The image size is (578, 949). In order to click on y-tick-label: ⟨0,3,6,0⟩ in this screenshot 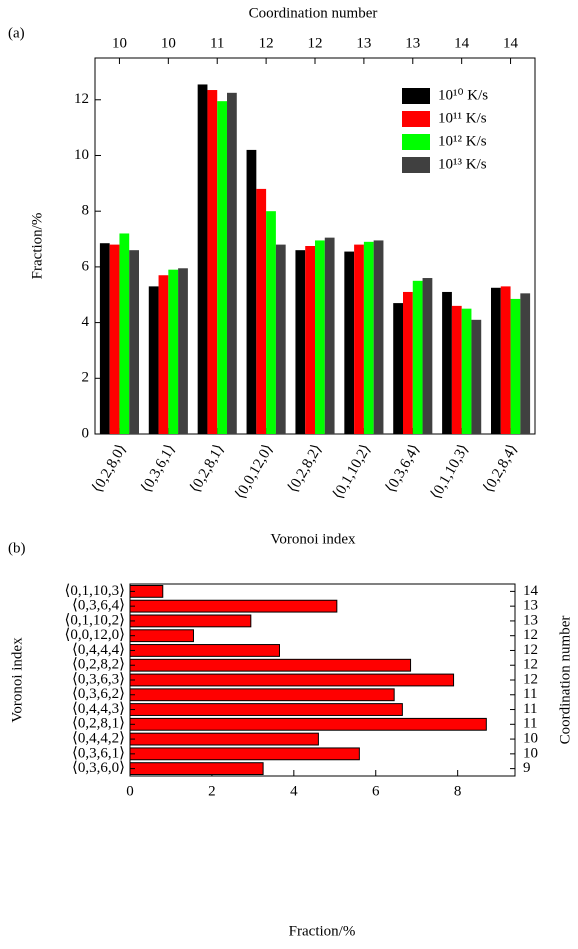, I will do `click(98, 768)`.